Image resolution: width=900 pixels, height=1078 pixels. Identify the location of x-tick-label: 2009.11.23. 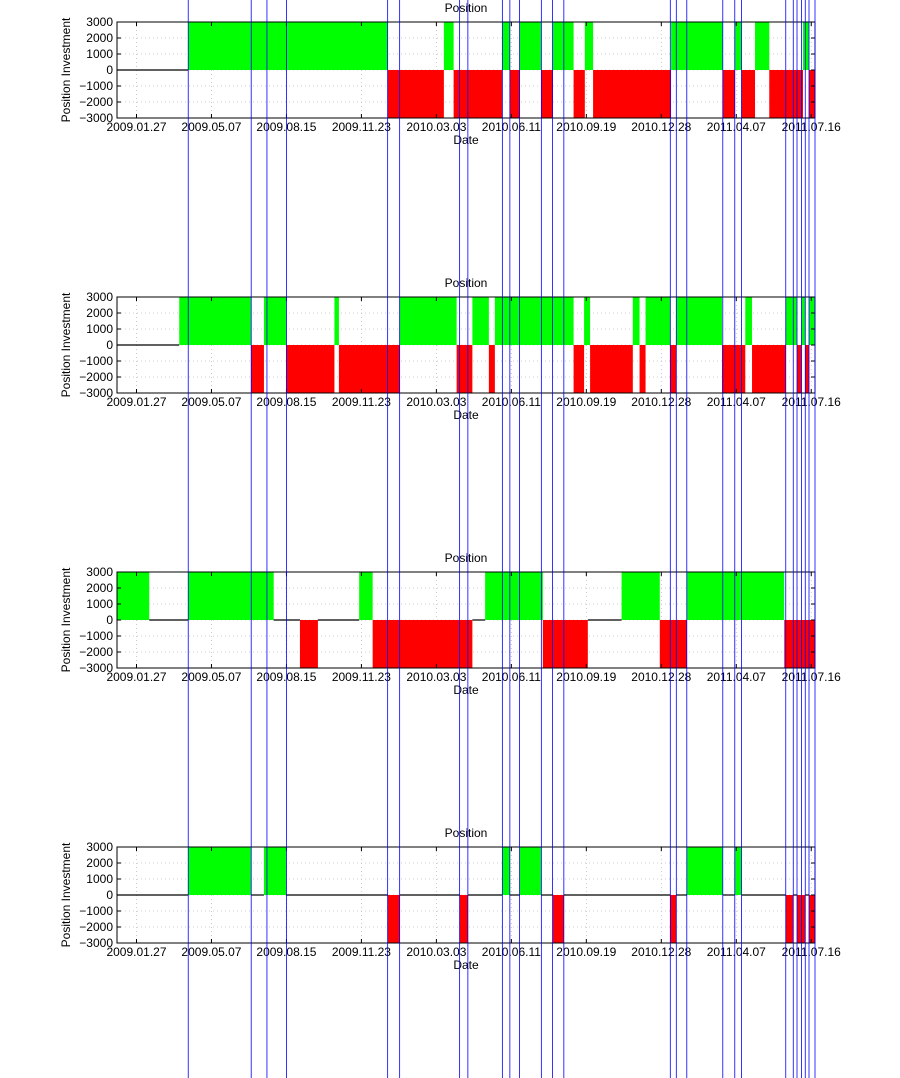
(361, 402).